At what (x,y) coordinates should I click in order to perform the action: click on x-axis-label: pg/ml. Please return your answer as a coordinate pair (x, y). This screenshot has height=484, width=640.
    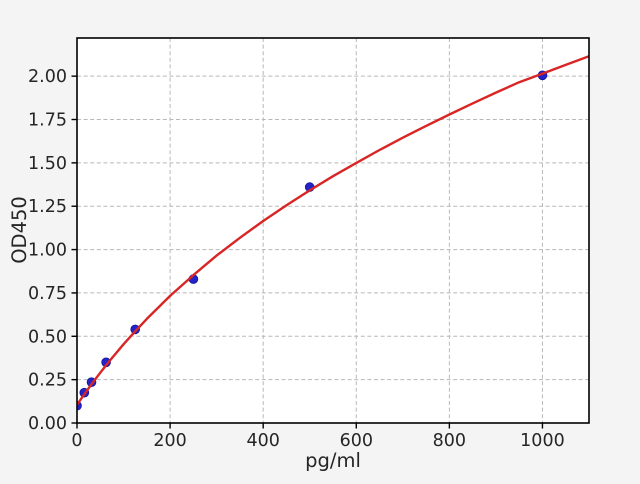
    Looking at the image, I should click on (333, 460).